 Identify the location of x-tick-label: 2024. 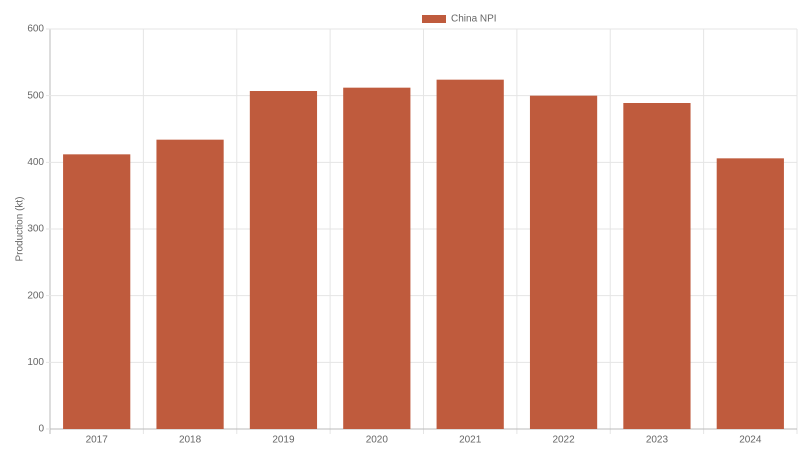
(750, 440).